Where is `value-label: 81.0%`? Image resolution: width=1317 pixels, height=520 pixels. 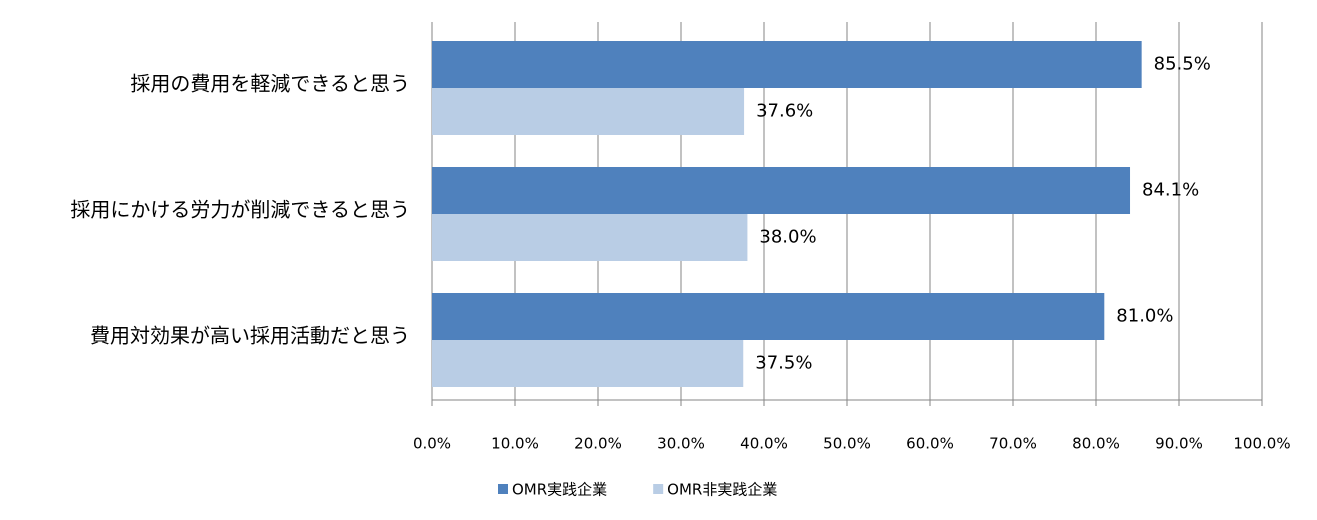 value-label: 81.0% is located at coordinates (1144, 316).